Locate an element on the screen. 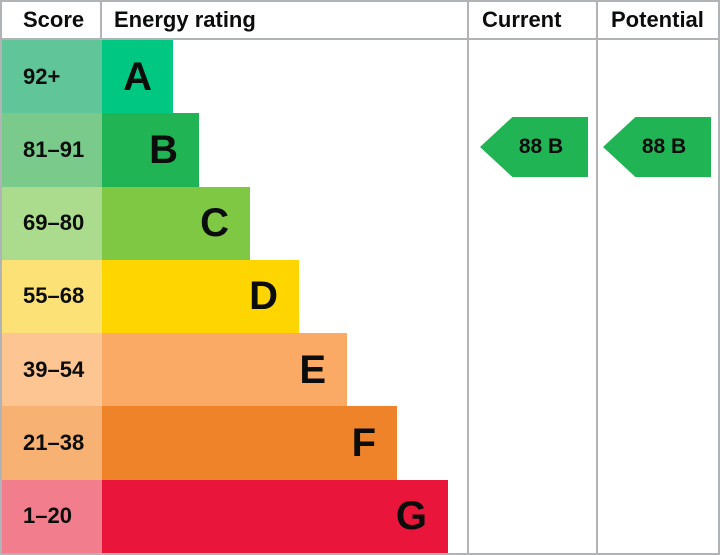  column-divider-potential is located at coordinates (597, 277).